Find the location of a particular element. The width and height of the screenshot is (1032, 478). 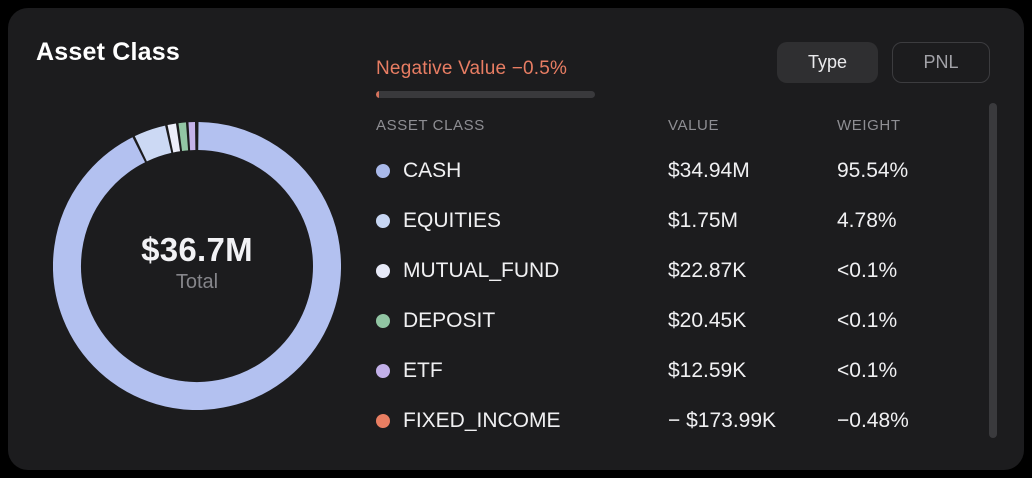

asset-value: $12.59K is located at coordinates (707, 370).